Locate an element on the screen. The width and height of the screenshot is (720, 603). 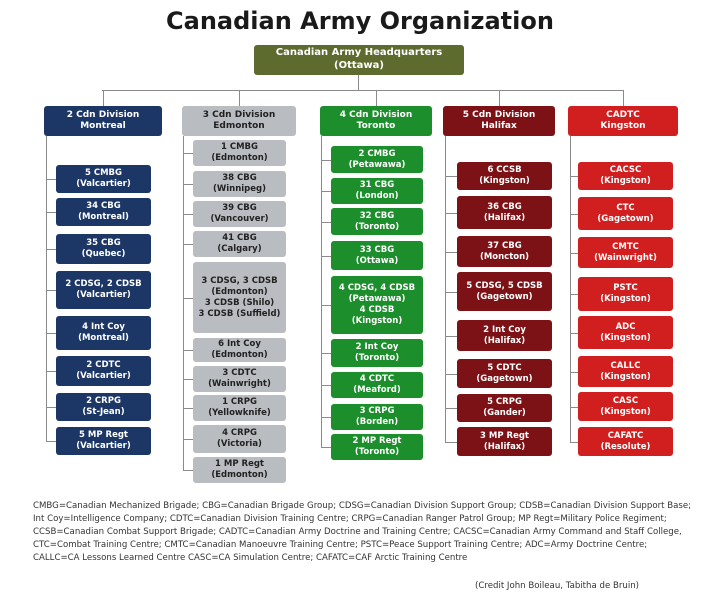
unit-box: 6 Int Coy (Edmonton) is located at coordinates (239, 350).